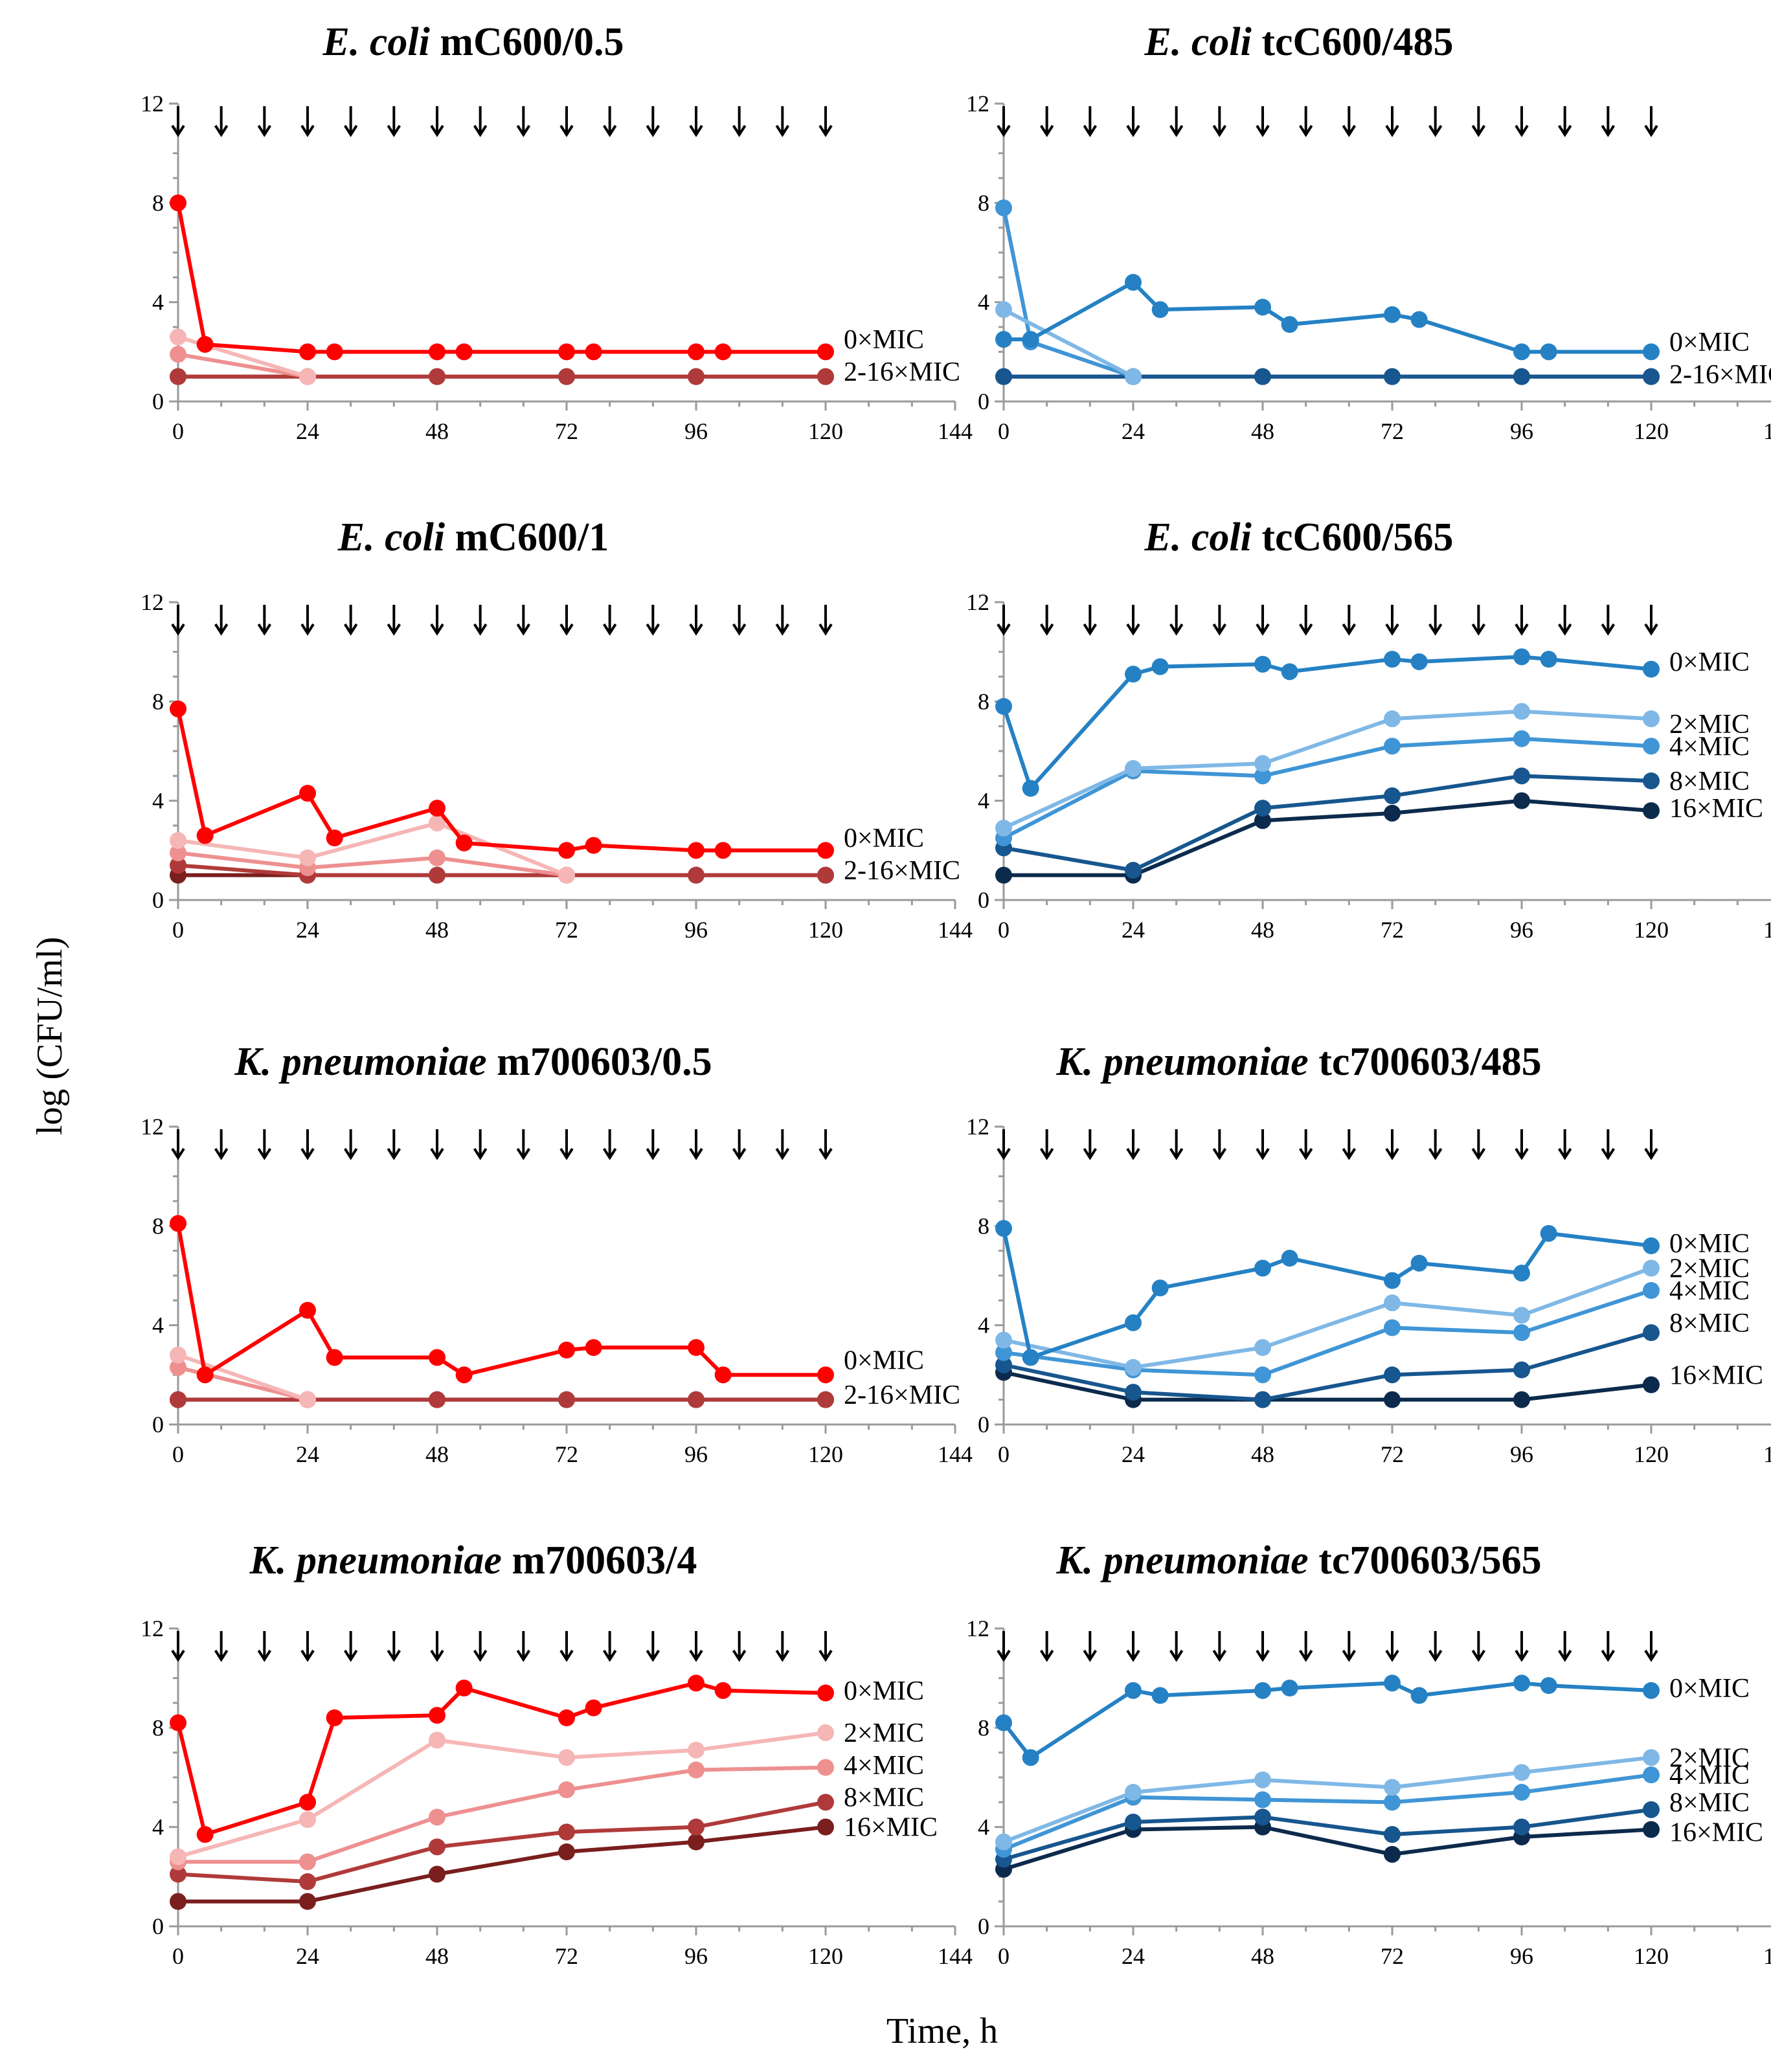 Image resolution: width=1771 pixels, height=2072 pixels. What do you see at coordinates (825, 431) in the screenshot?
I see `x-tick-label: 120` at bounding box center [825, 431].